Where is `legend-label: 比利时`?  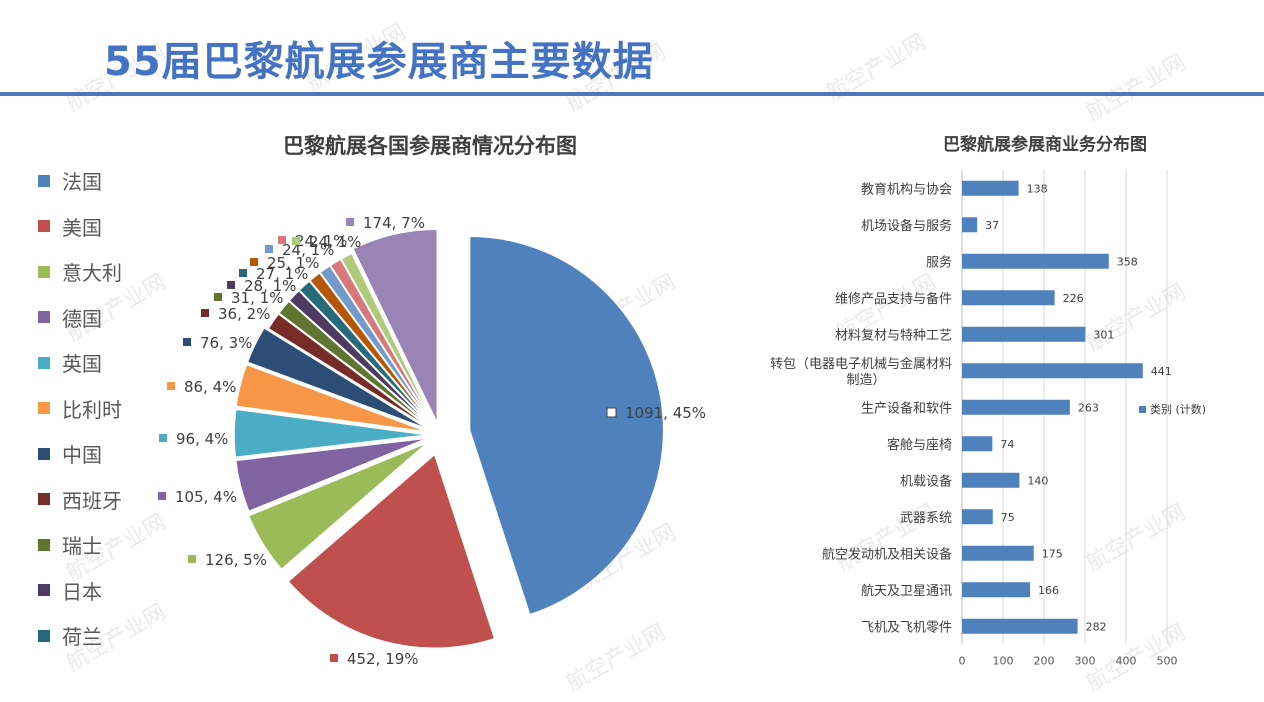 legend-label: 比利时 is located at coordinates (92, 409).